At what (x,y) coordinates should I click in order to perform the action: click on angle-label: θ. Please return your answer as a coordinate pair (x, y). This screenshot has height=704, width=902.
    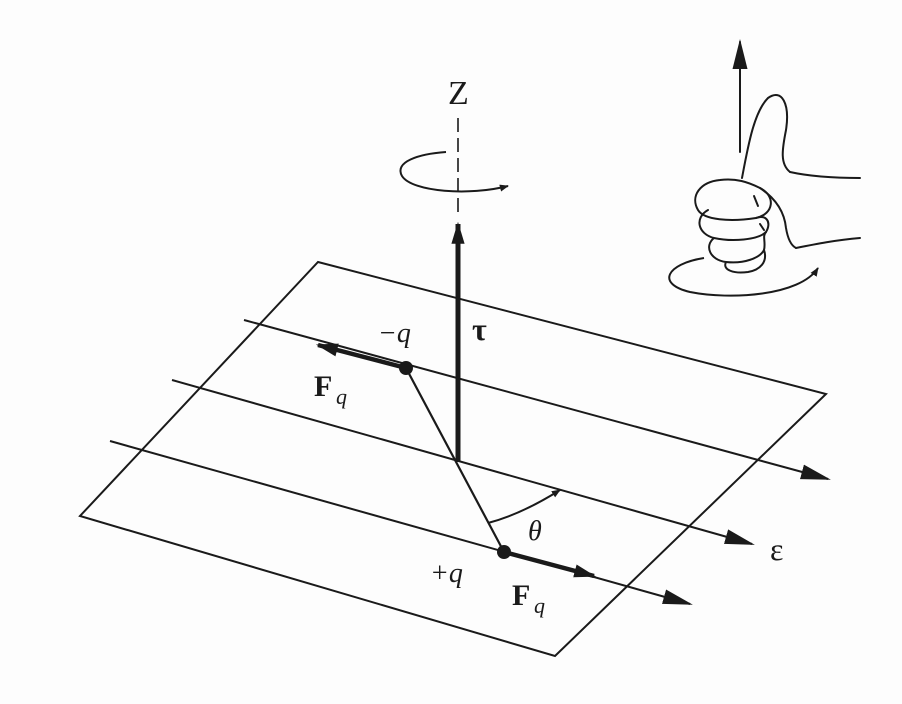
    Looking at the image, I should click on (535, 531).